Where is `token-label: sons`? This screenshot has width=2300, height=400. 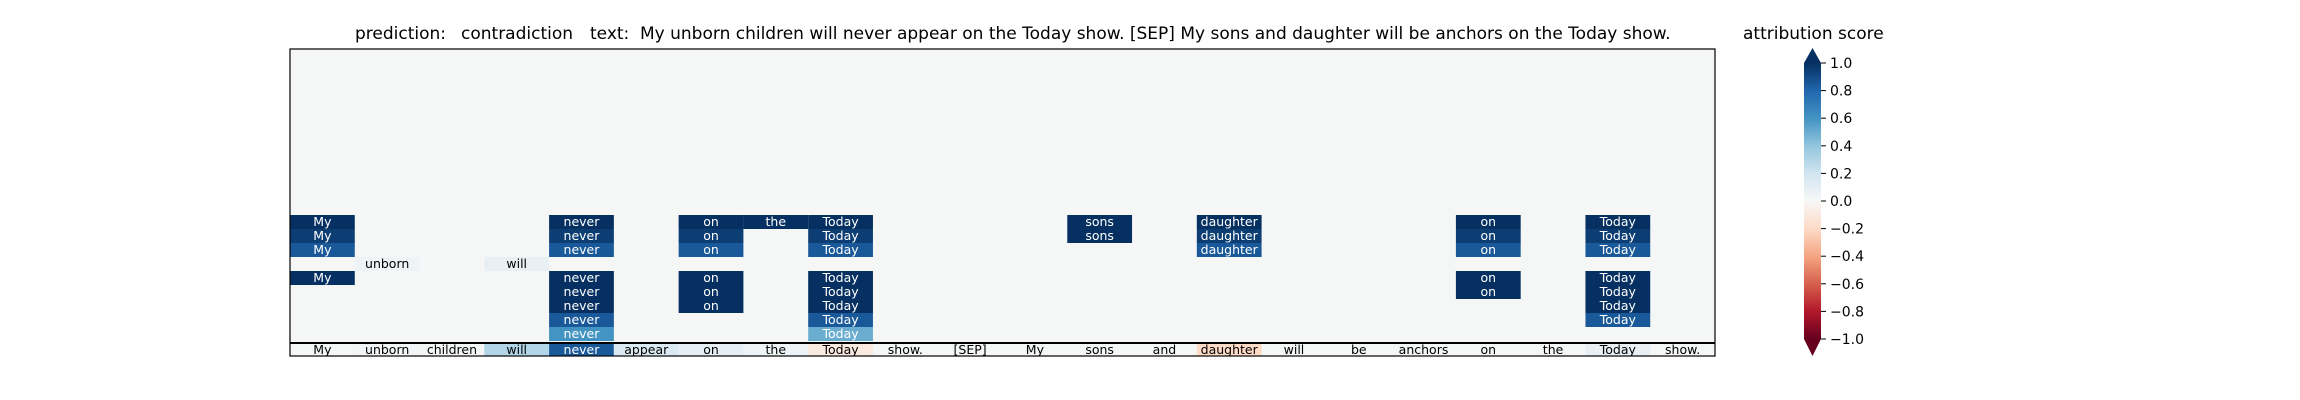
token-label: sons is located at coordinates (1099, 349).